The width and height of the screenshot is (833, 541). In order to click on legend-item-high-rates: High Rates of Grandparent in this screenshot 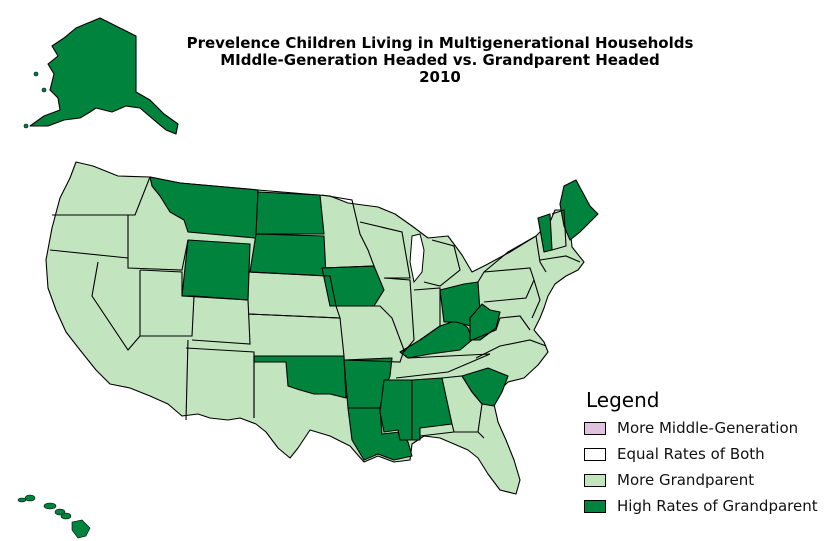, I will do `click(701, 506)`.